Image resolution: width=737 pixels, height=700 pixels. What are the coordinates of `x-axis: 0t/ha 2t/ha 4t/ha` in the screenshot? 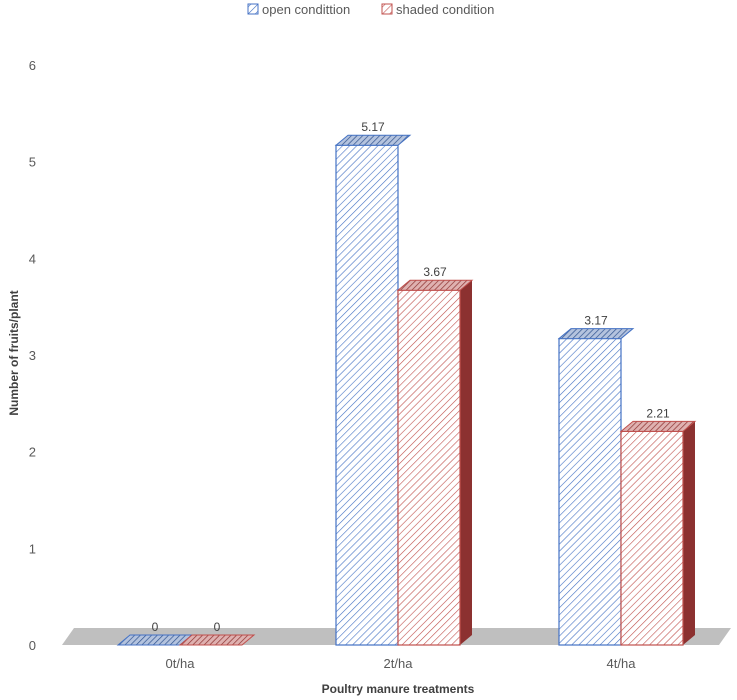 It's located at (401, 663).